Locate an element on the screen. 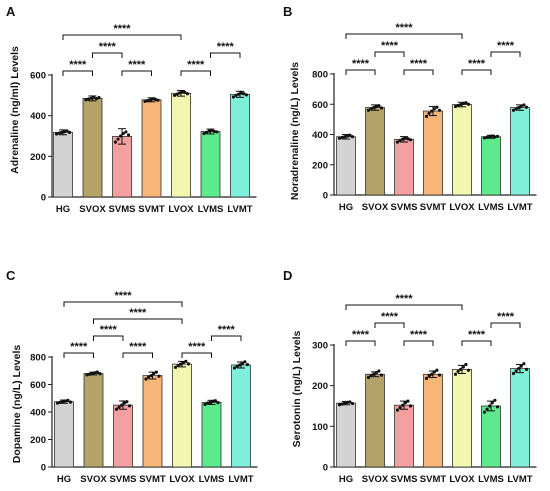 This screenshot has width=550, height=491. y-tick-label: 600 is located at coordinates (38, 385).